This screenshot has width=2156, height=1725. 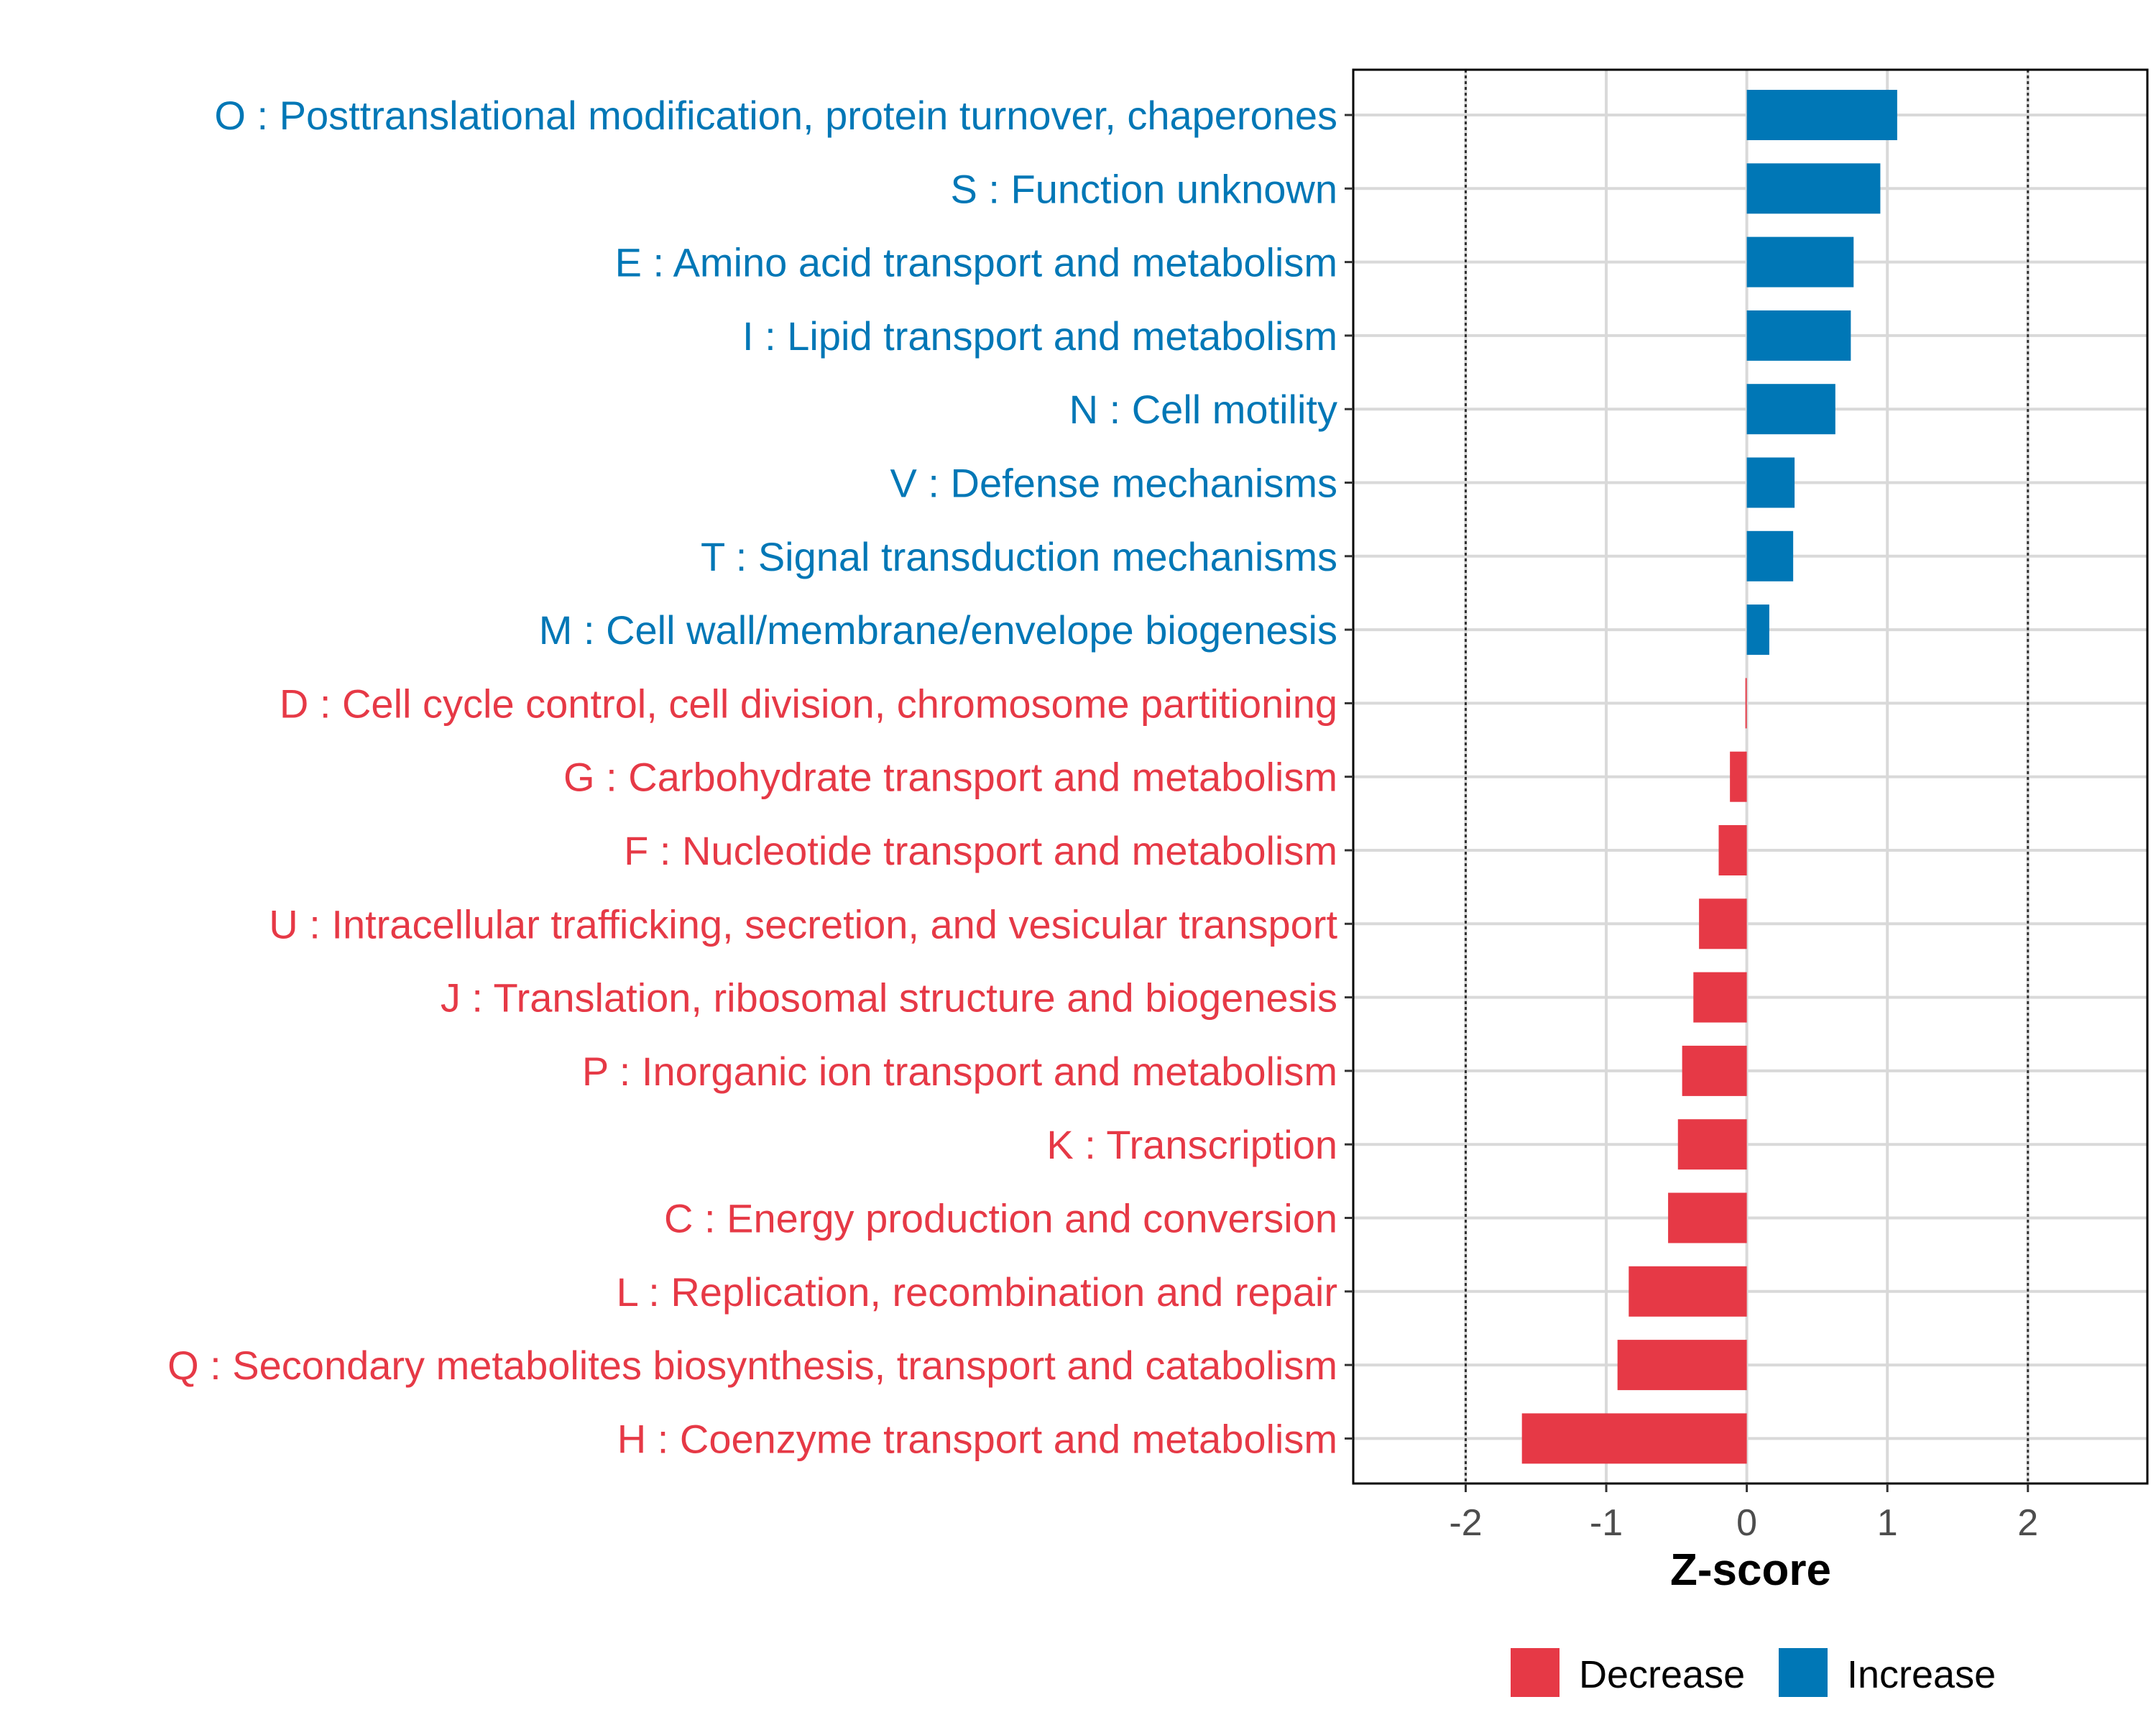 What do you see at coordinates (1709, 777) in the screenshot?
I see `bars` at bounding box center [1709, 777].